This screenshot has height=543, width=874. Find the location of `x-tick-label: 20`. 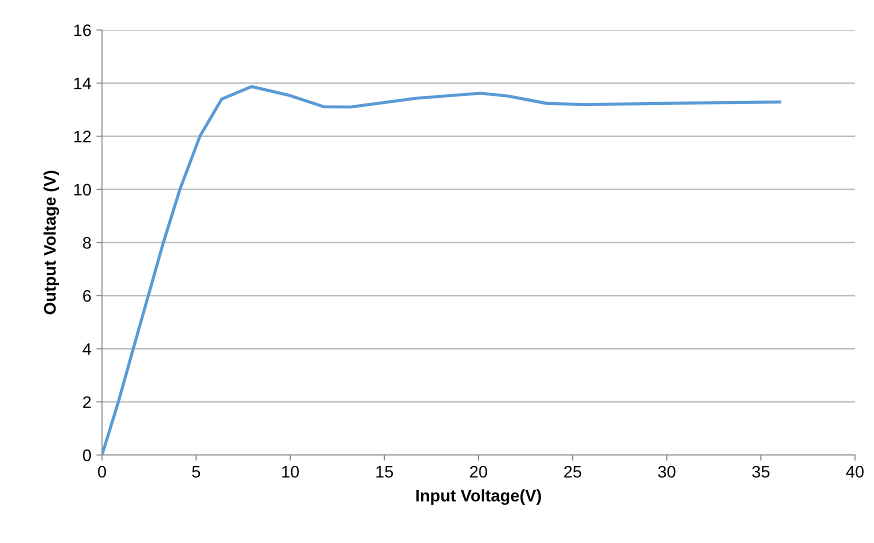

x-tick-label: 20 is located at coordinates (479, 472).